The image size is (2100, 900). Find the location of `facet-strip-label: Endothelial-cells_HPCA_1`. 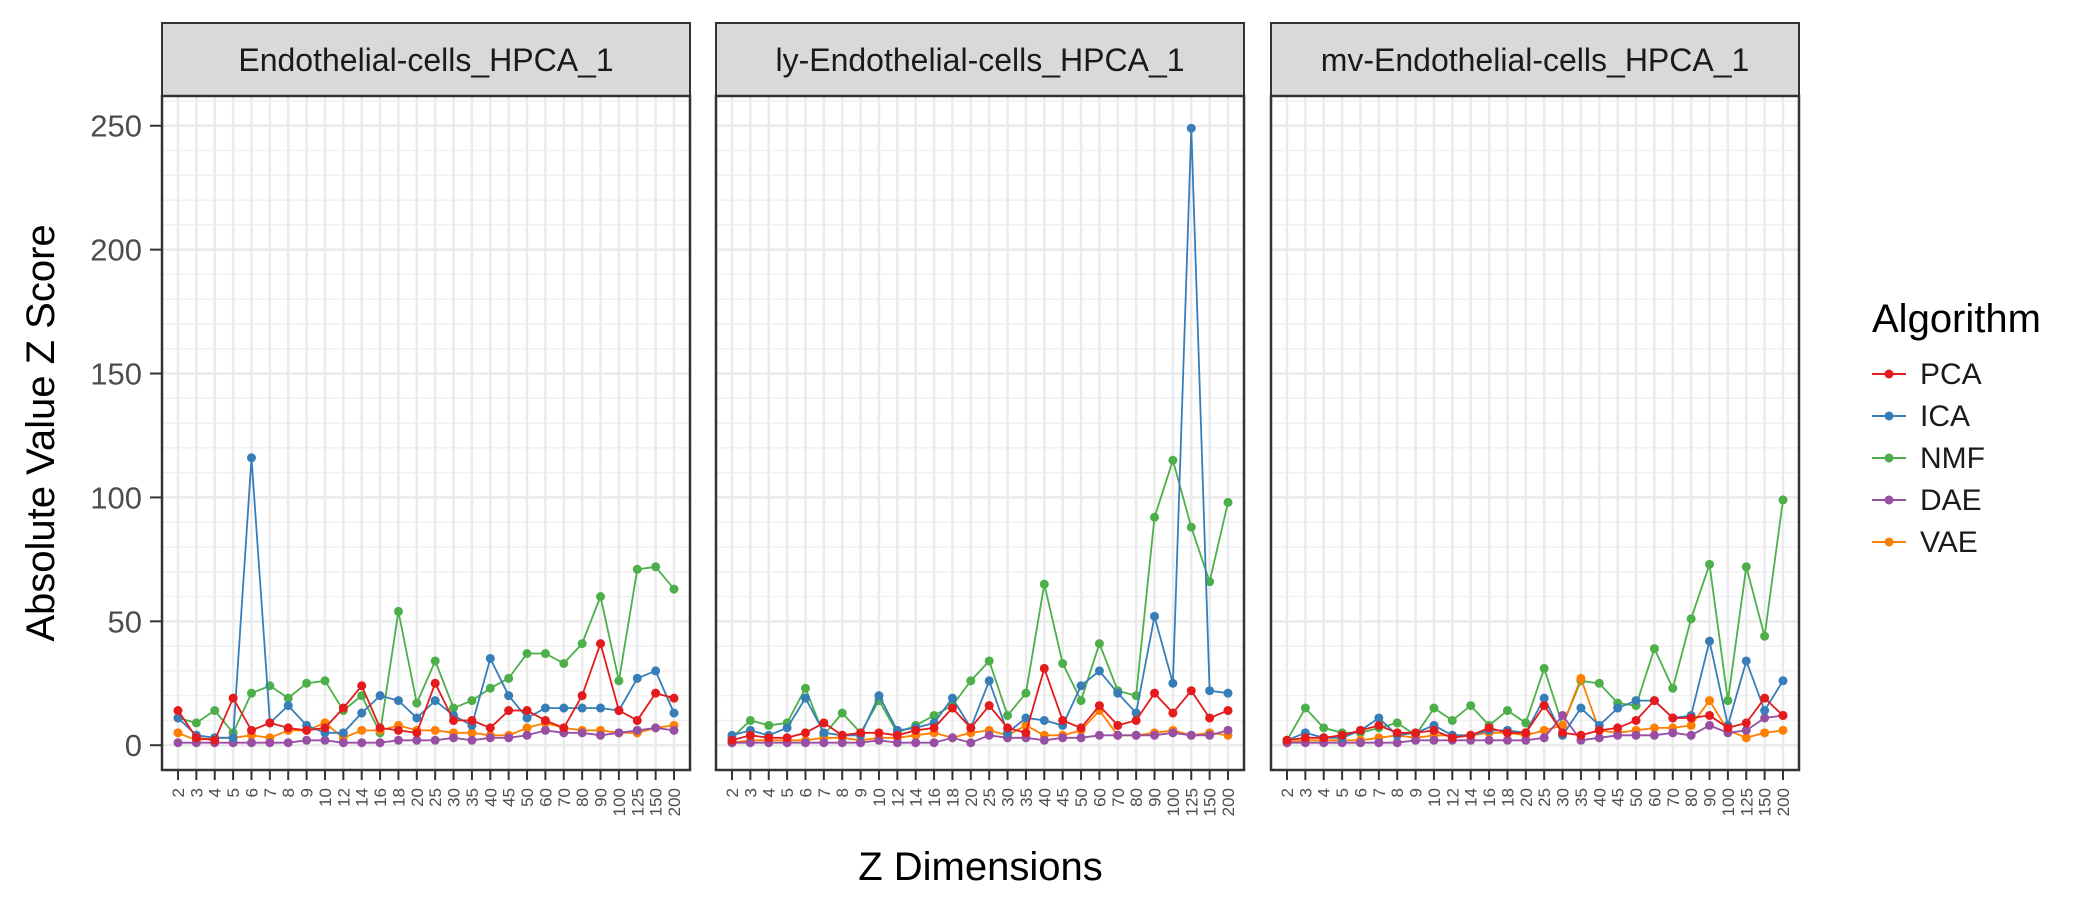

facet-strip-label: Endothelial-cells_HPCA_1 is located at coordinates (425, 60).